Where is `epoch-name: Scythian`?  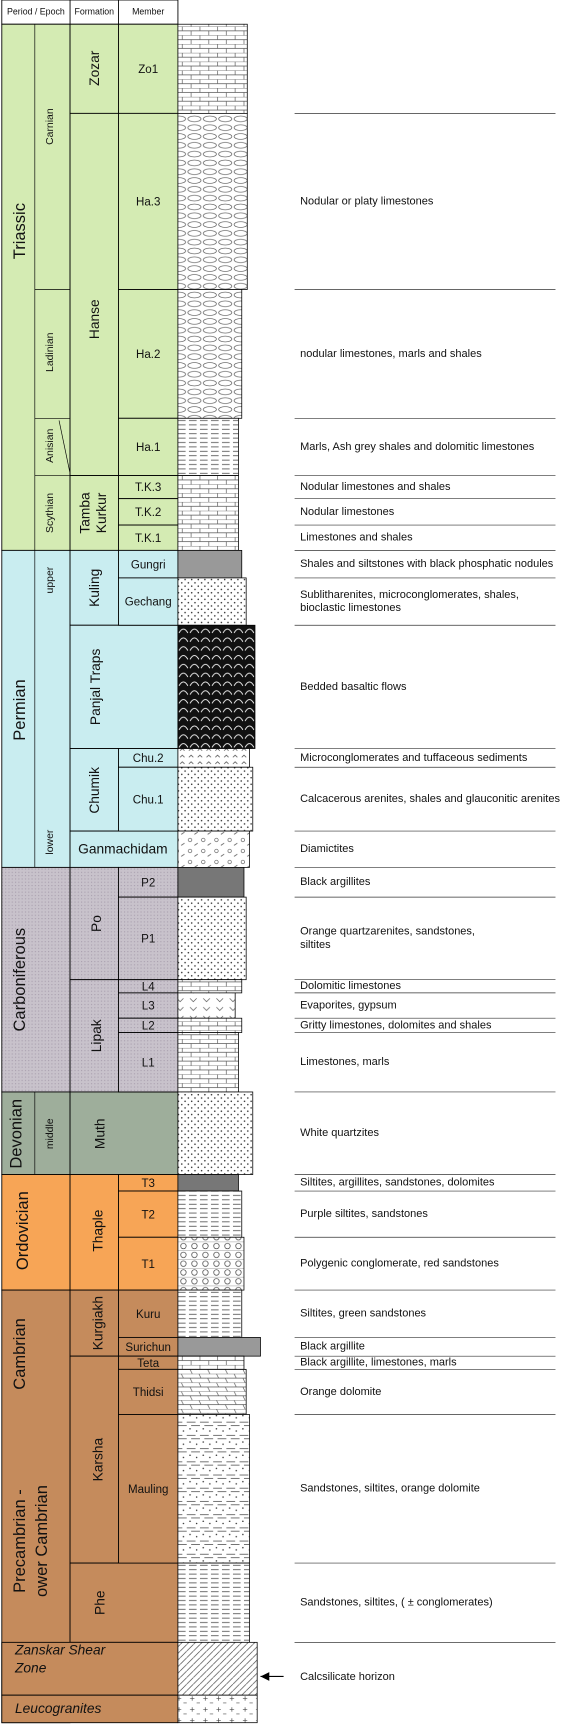
epoch-name: Scythian is located at coordinates (50, 513).